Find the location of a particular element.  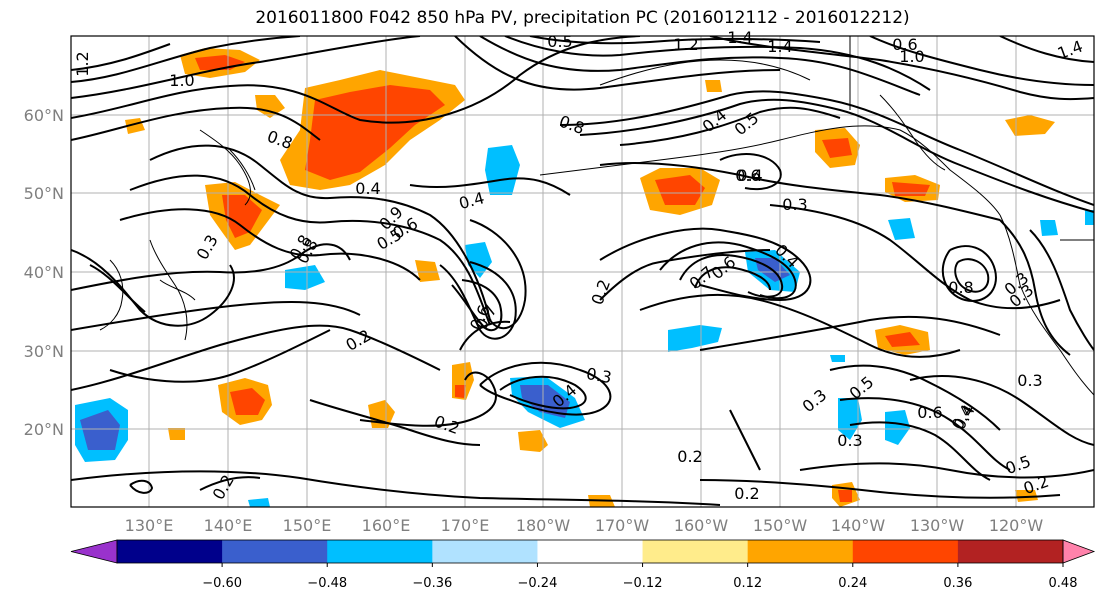

lat-label: 40°N is located at coordinates (44, 272).